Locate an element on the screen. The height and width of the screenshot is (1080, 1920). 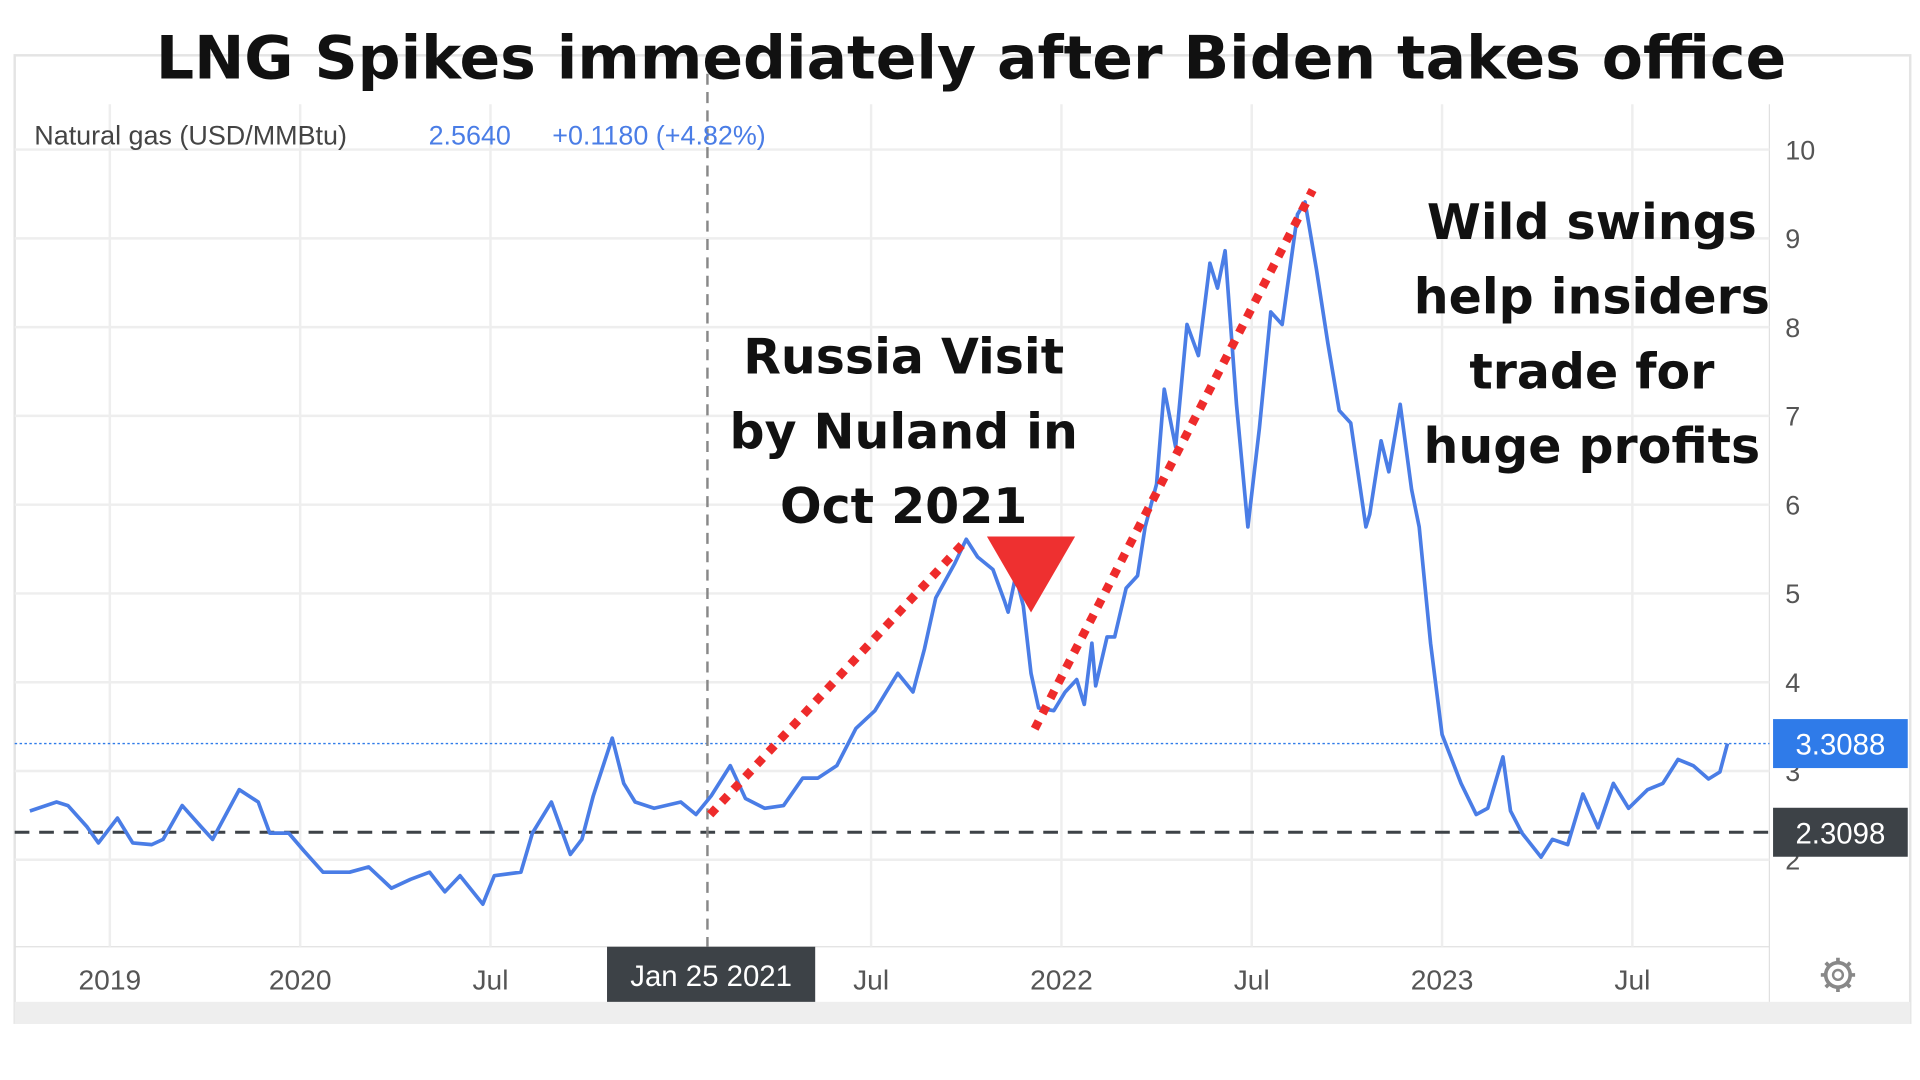
crosshair-label: Jan 25 2021 is located at coordinates (711, 976).